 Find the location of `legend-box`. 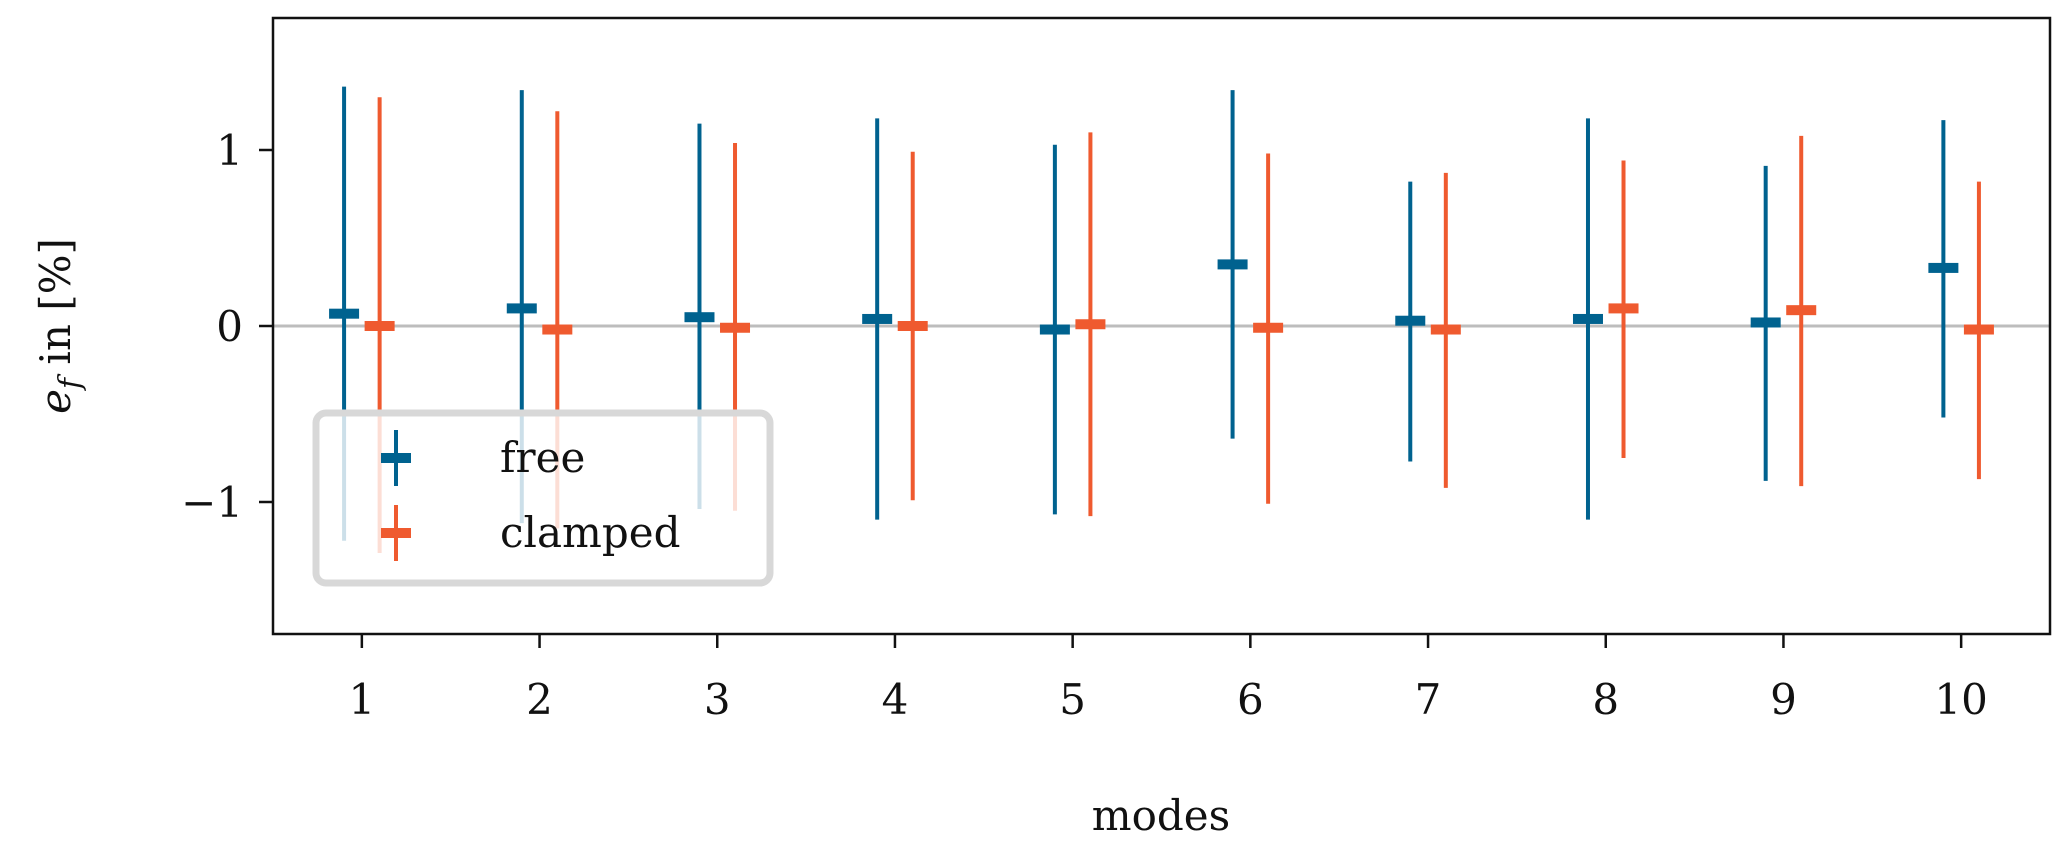

legend-box is located at coordinates (543, 498).